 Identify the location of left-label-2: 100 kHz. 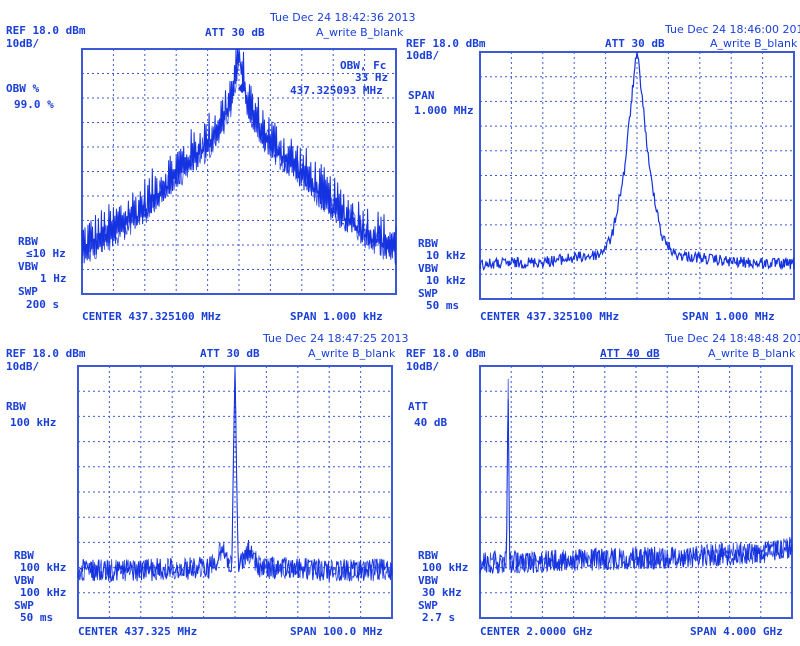
(33, 422).